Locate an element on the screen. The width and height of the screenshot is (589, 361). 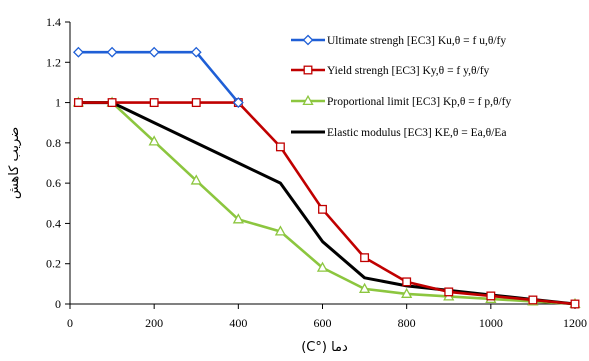
y-tick-label: 0.4 is located at coordinates (53, 223).